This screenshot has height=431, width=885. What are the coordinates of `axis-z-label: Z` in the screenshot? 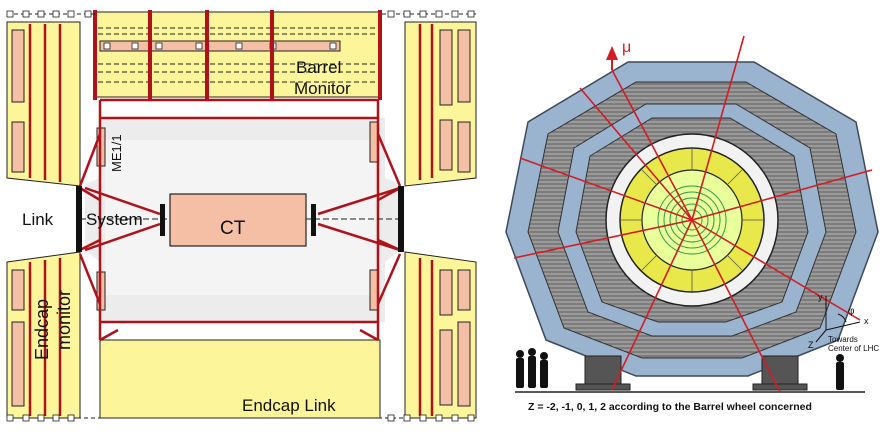 It's located at (811, 345).